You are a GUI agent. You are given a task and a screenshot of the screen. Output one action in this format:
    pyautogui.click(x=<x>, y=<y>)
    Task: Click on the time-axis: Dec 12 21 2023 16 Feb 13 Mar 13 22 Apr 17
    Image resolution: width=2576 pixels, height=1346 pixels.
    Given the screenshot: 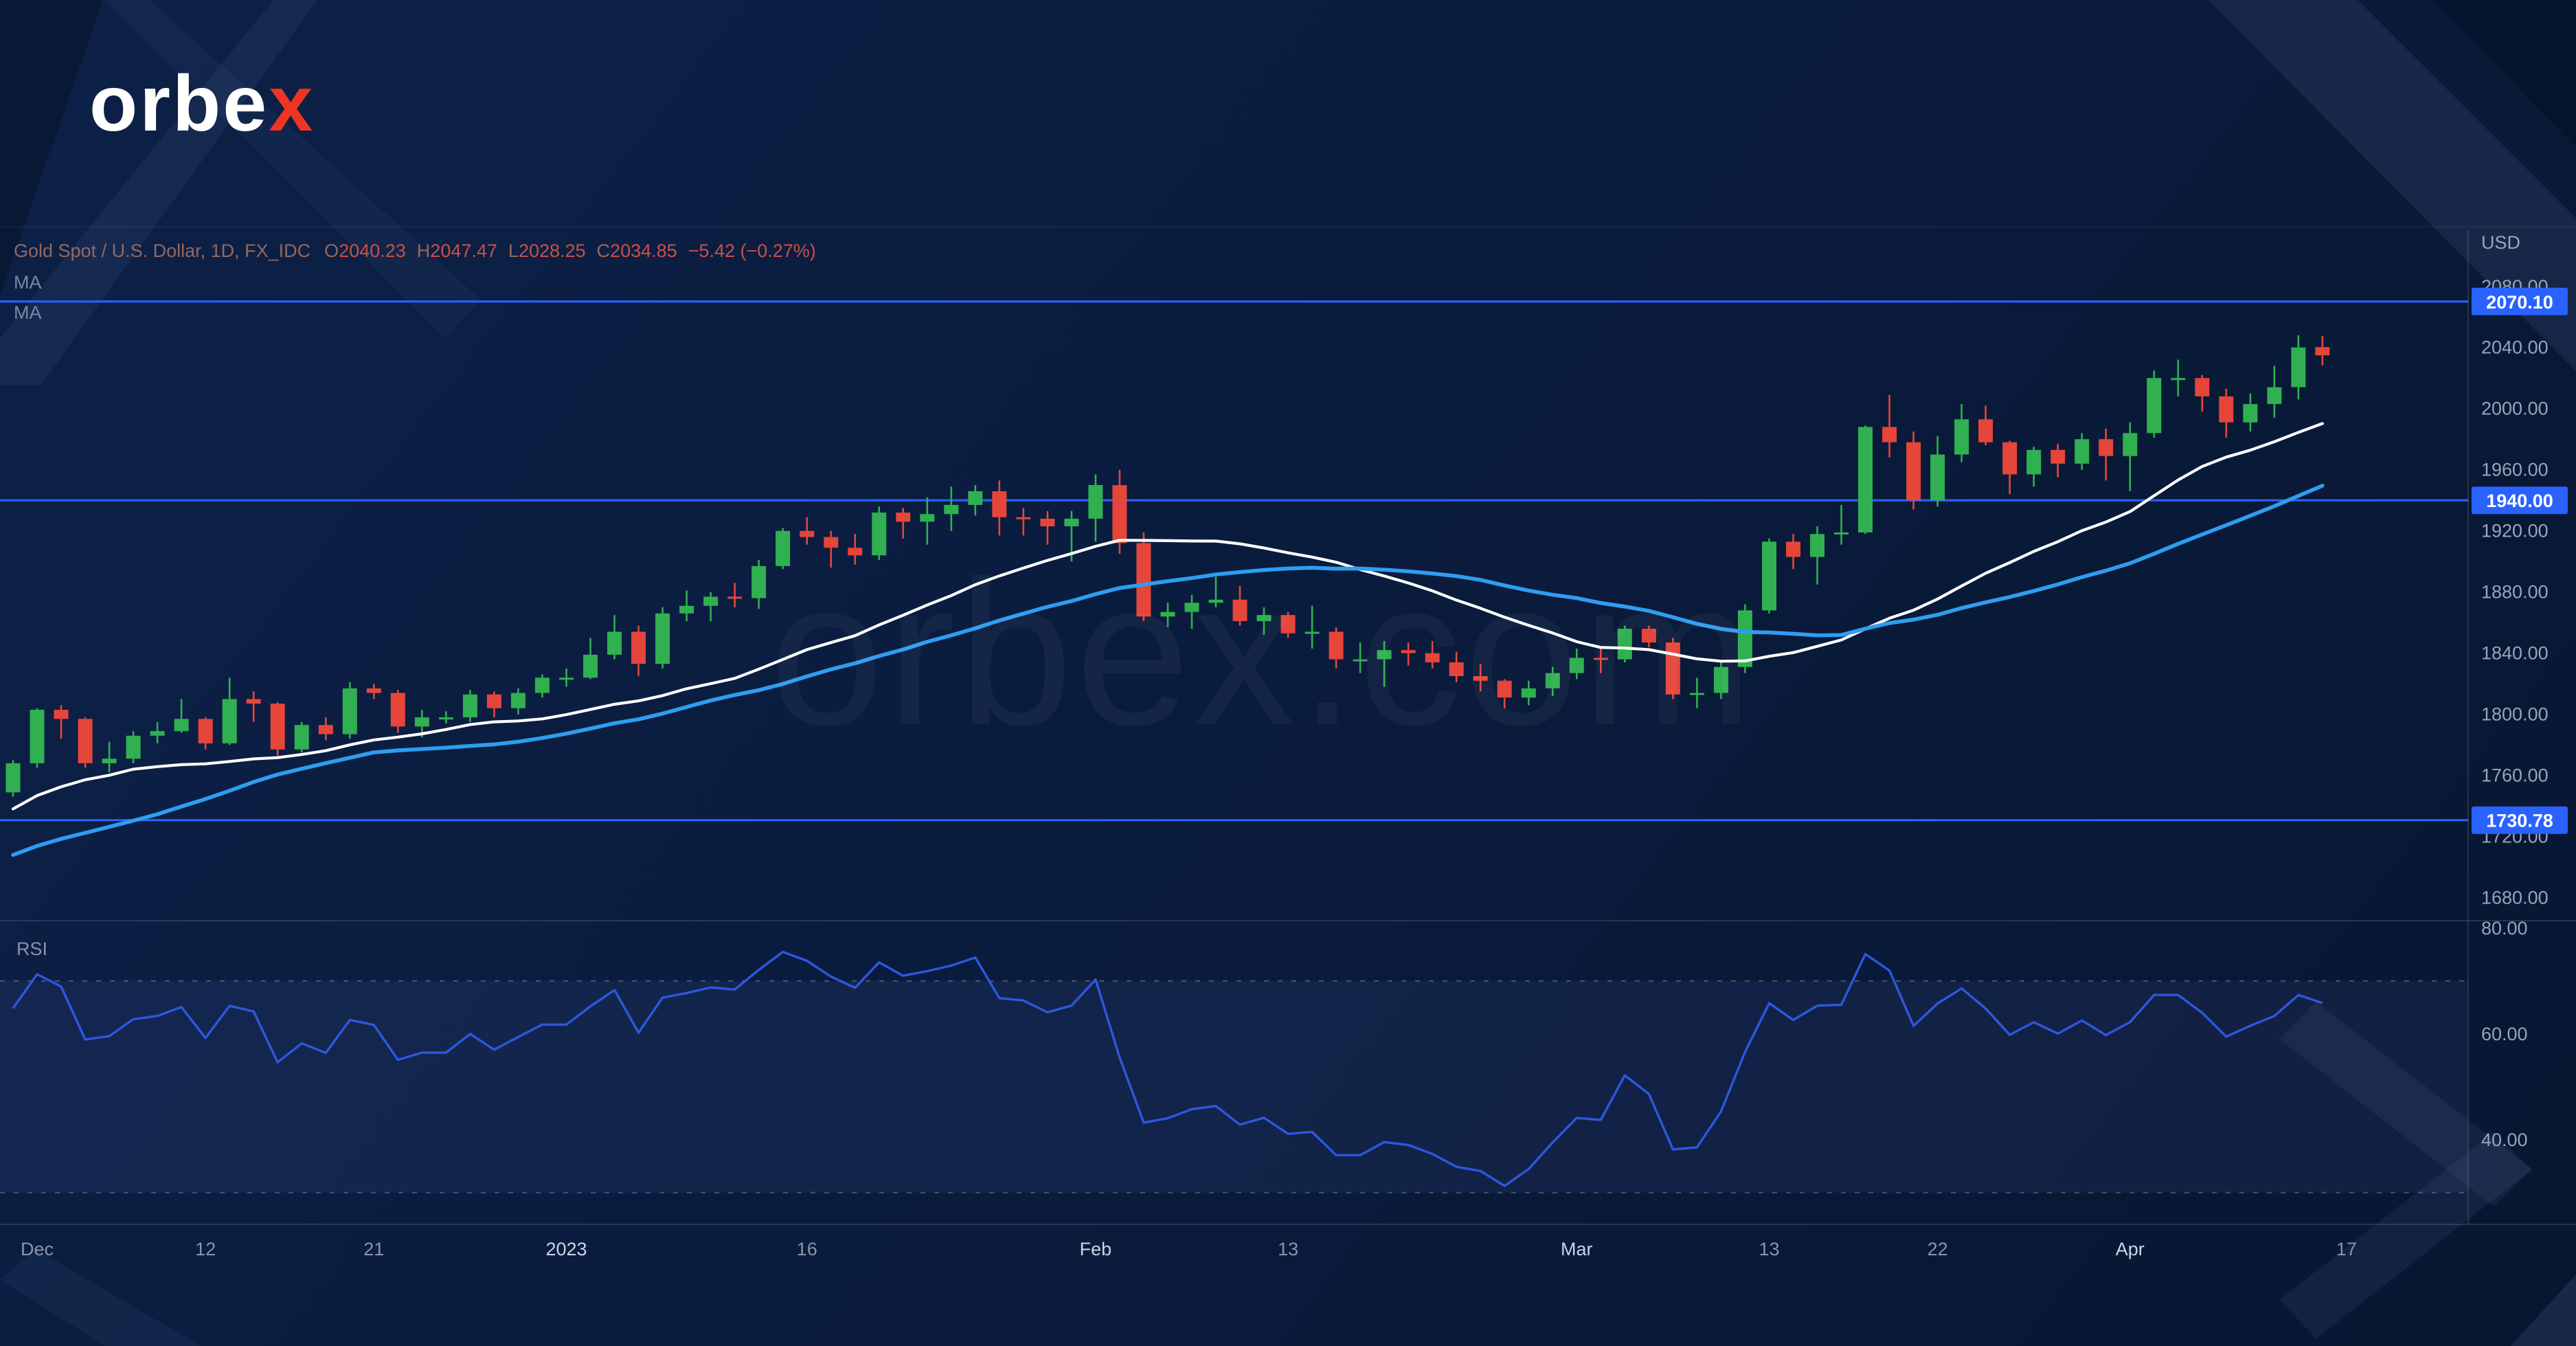 What is the action you would take?
    pyautogui.click(x=1189, y=1249)
    